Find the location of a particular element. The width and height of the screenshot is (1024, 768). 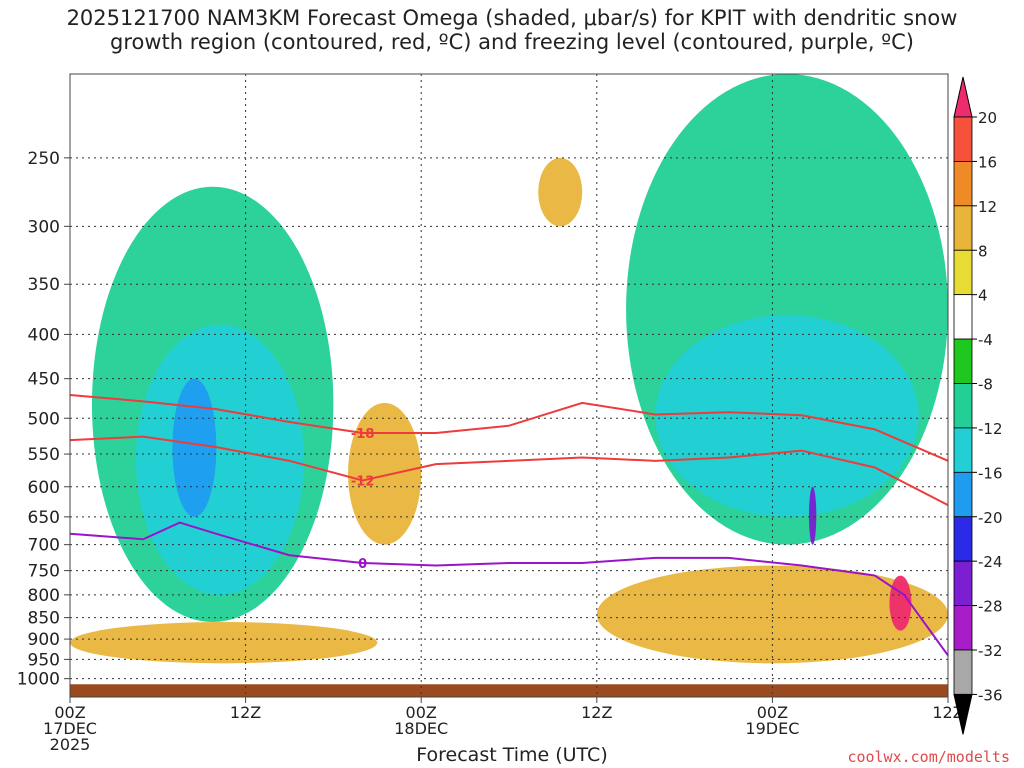

ground-fill is located at coordinates (509, 690).